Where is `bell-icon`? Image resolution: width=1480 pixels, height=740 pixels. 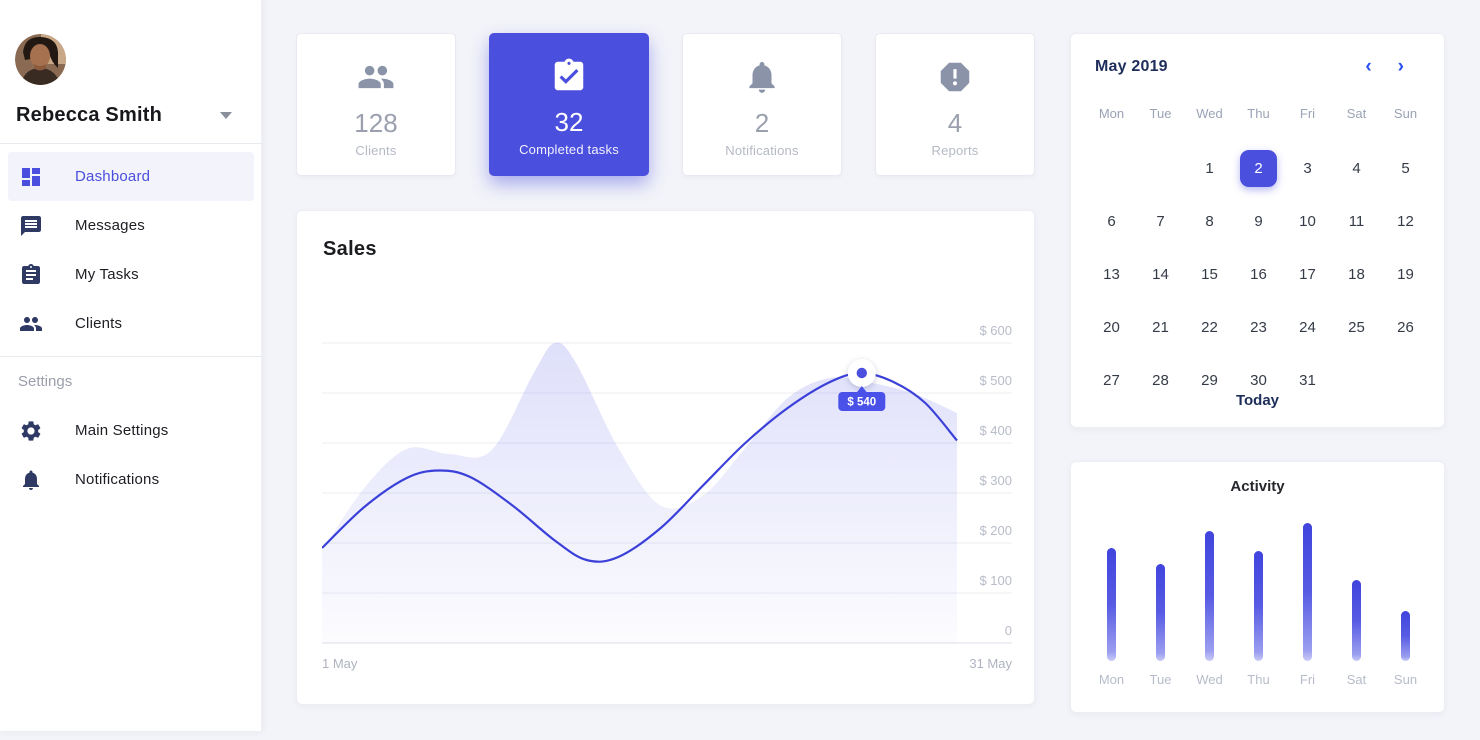
bell-icon is located at coordinates (762, 78).